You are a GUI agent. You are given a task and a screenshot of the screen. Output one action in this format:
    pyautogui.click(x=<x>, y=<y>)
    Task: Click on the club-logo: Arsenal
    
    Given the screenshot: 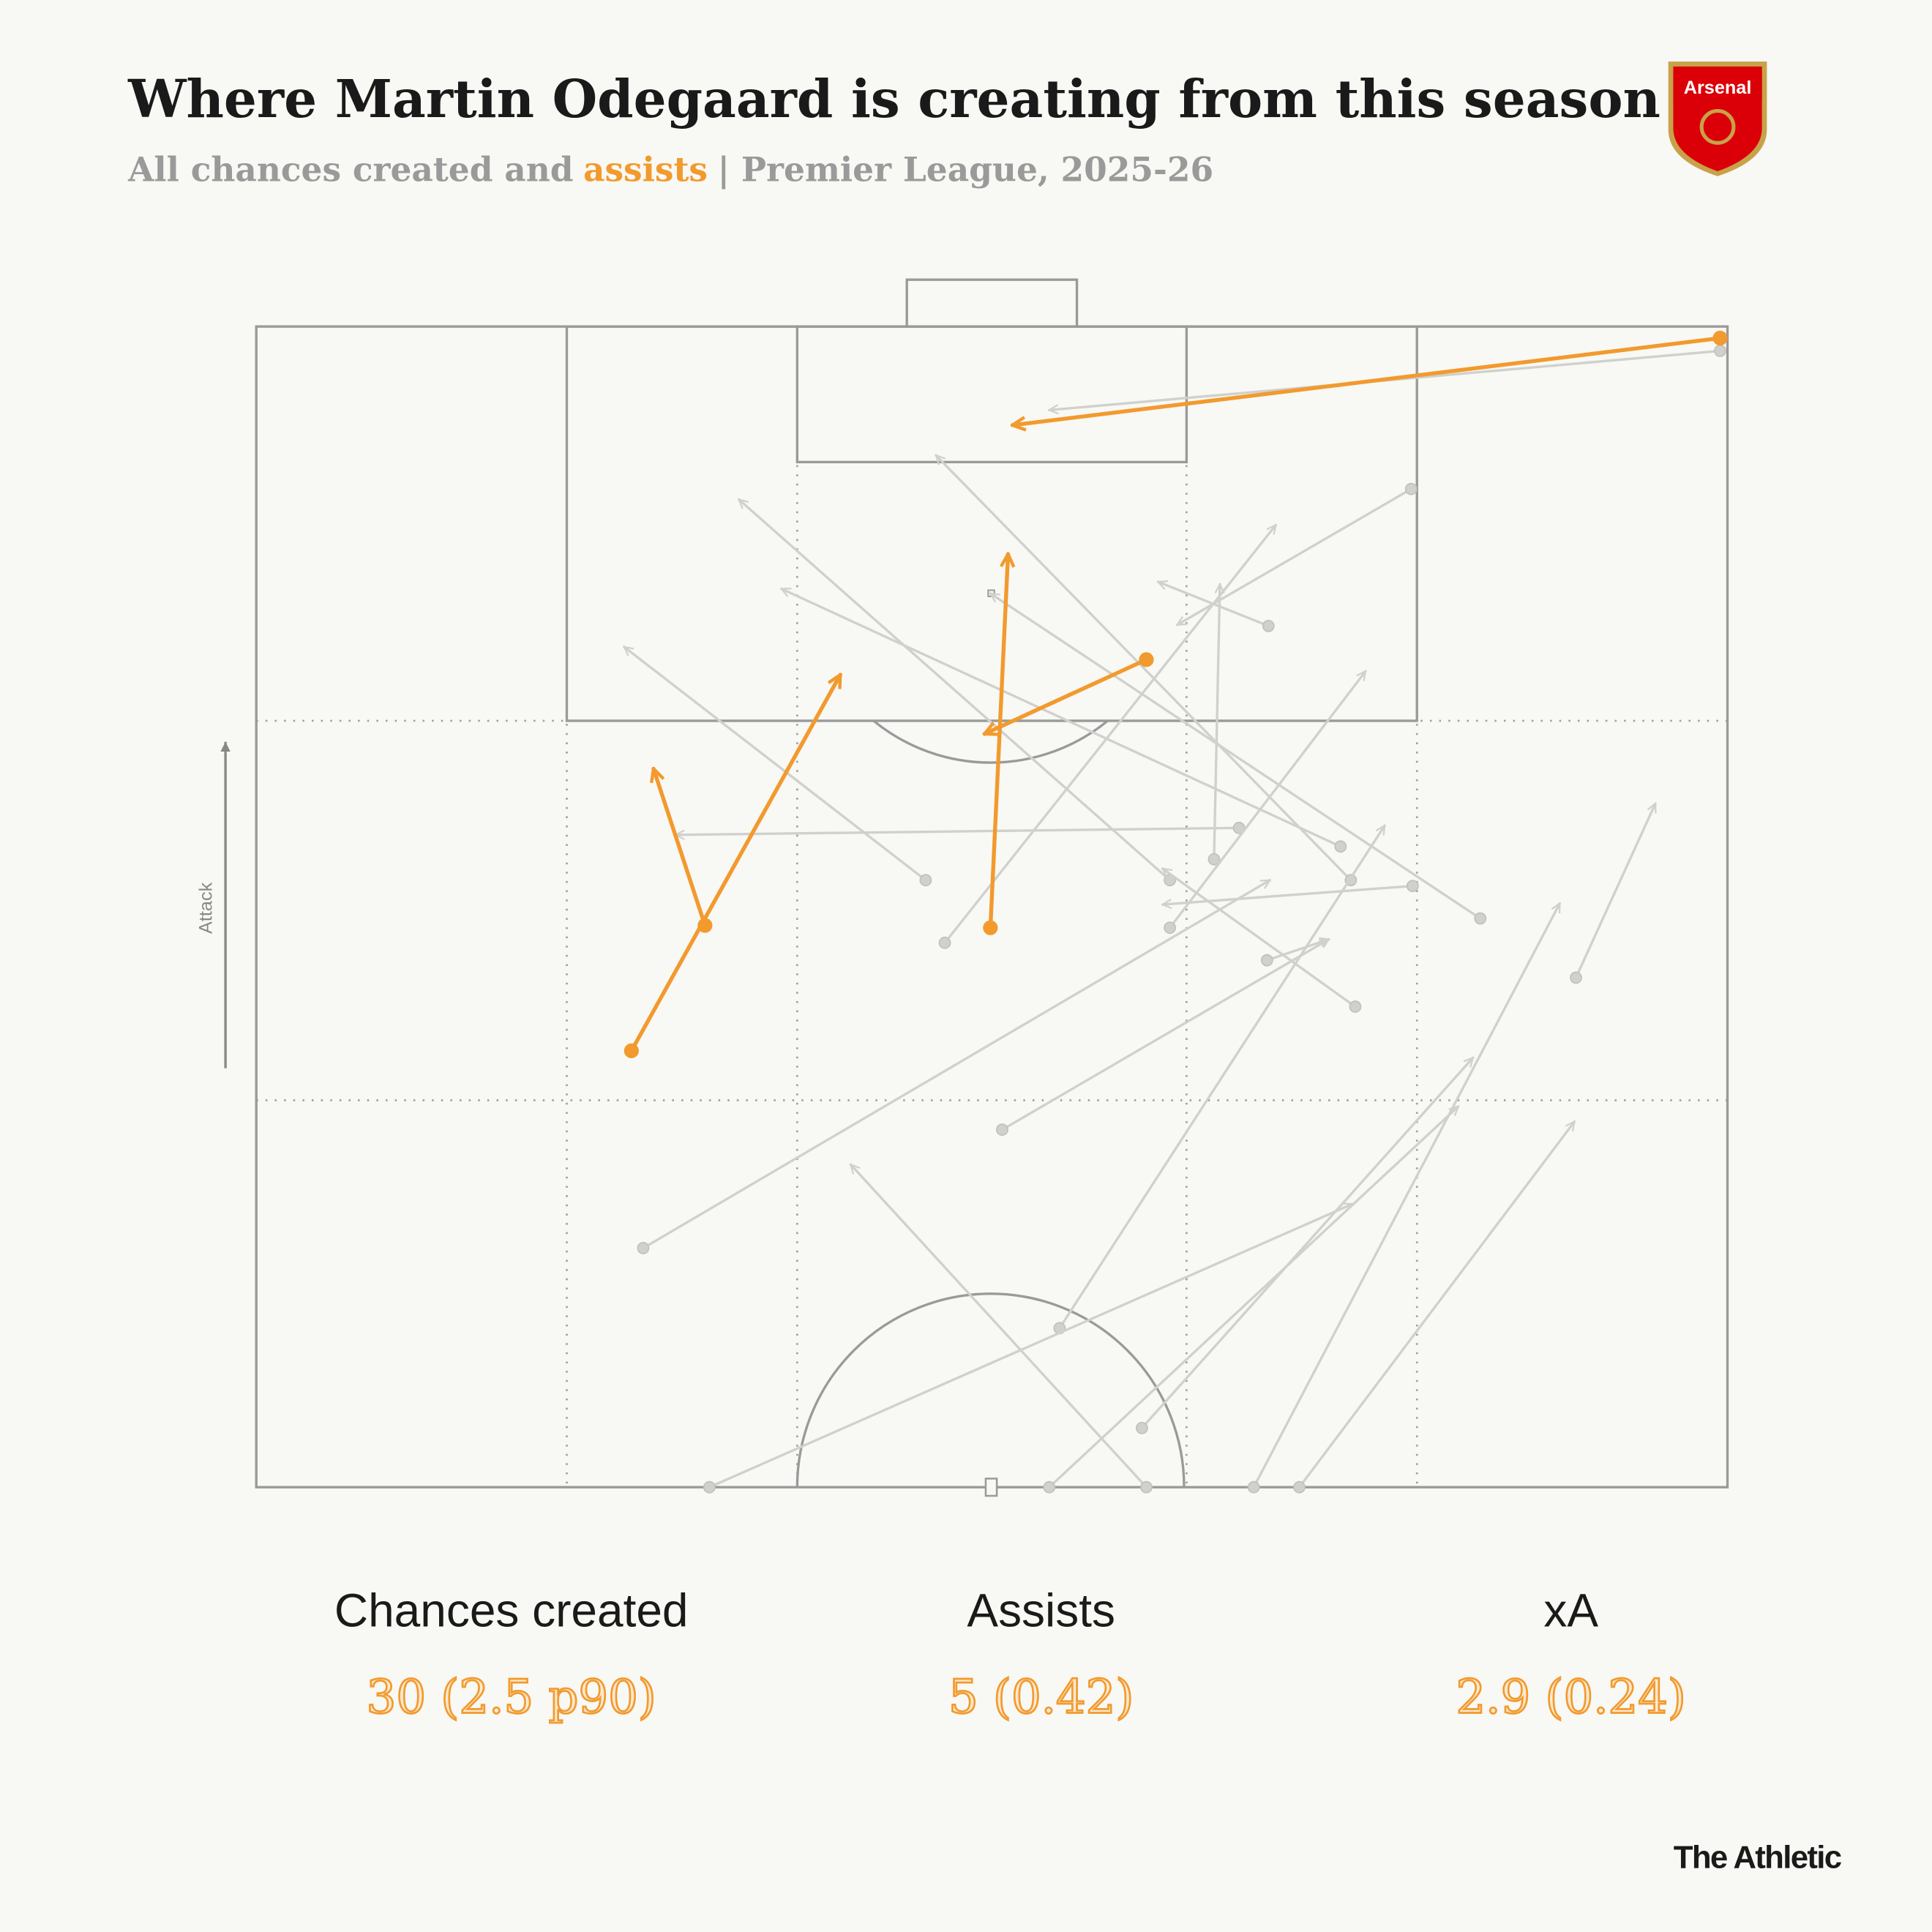 What is the action you would take?
    pyautogui.click(x=1717, y=118)
    